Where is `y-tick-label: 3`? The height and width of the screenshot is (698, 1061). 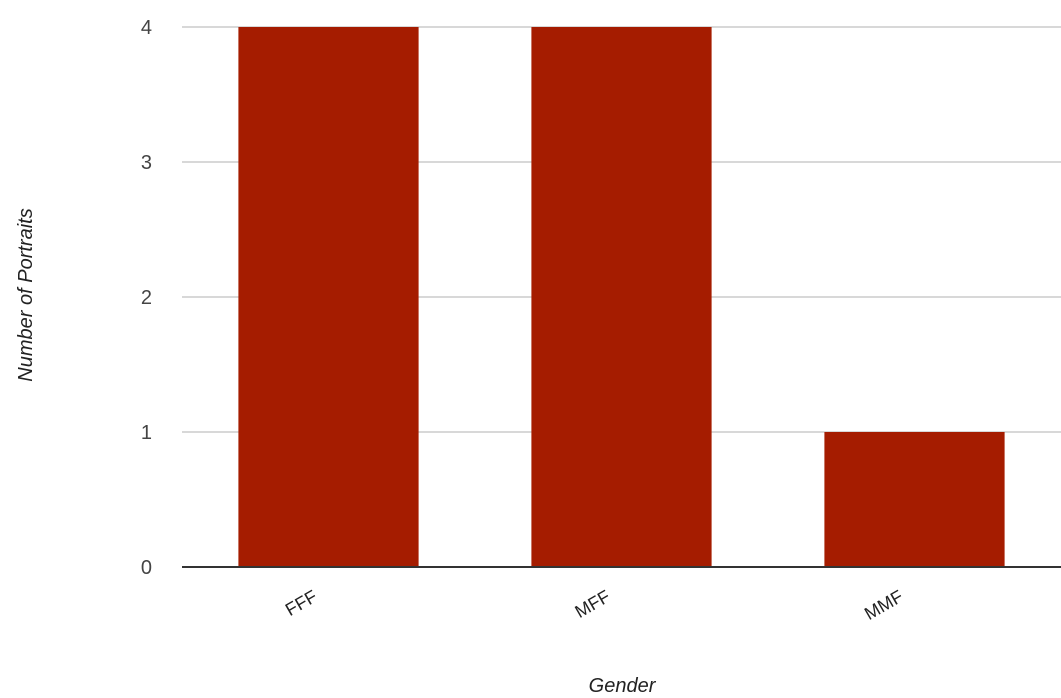 y-tick-label: 3 is located at coordinates (146, 163).